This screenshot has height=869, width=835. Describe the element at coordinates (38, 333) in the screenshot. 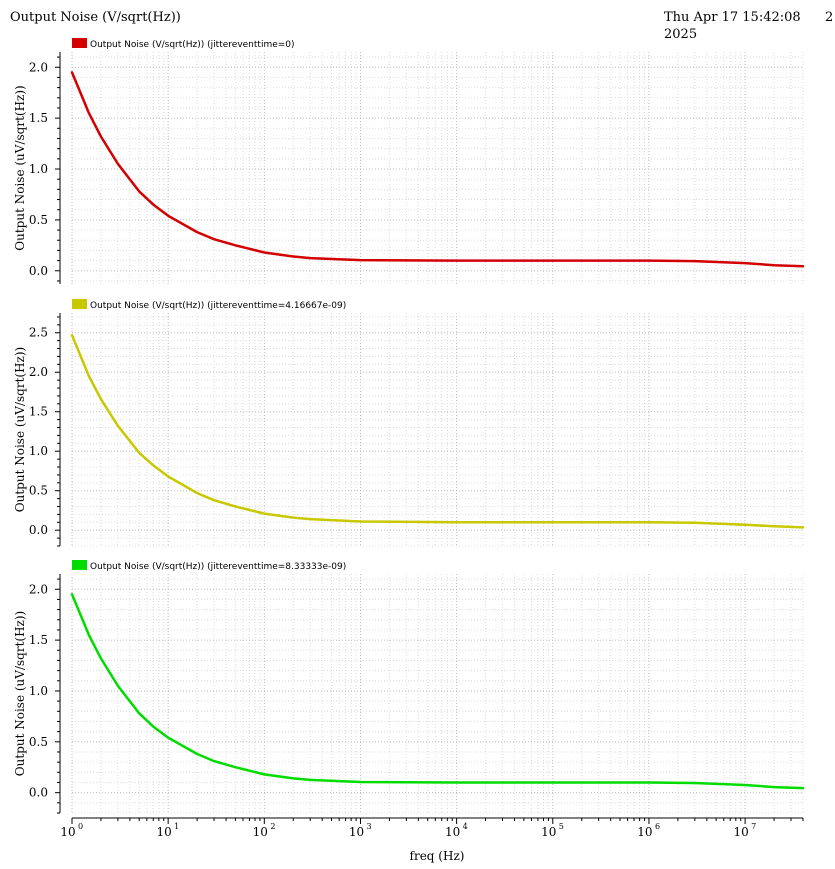

I see `y-tick-label: 2.5` at that location.